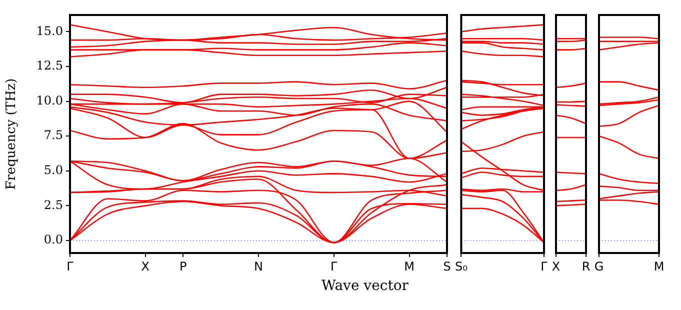  I want to click on x-tick-label: N, so click(258, 266).